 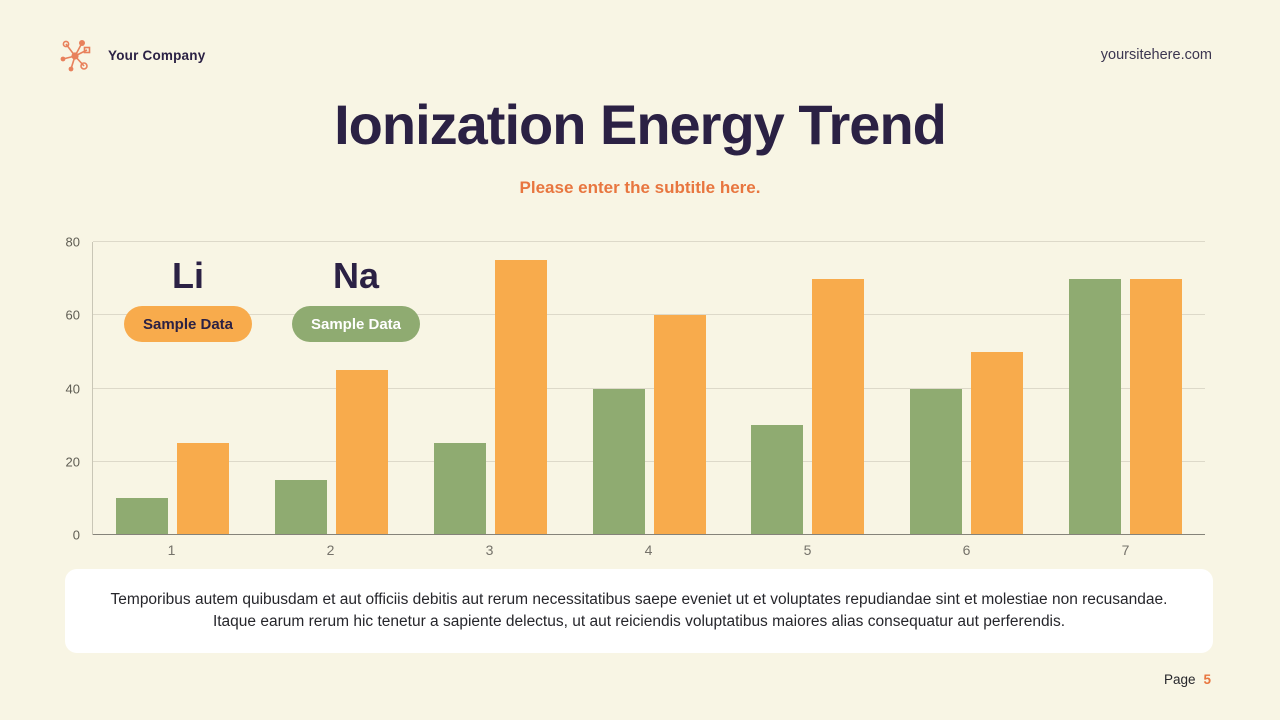 What do you see at coordinates (72, 242) in the screenshot?
I see `y-tick-label-80: 80` at bounding box center [72, 242].